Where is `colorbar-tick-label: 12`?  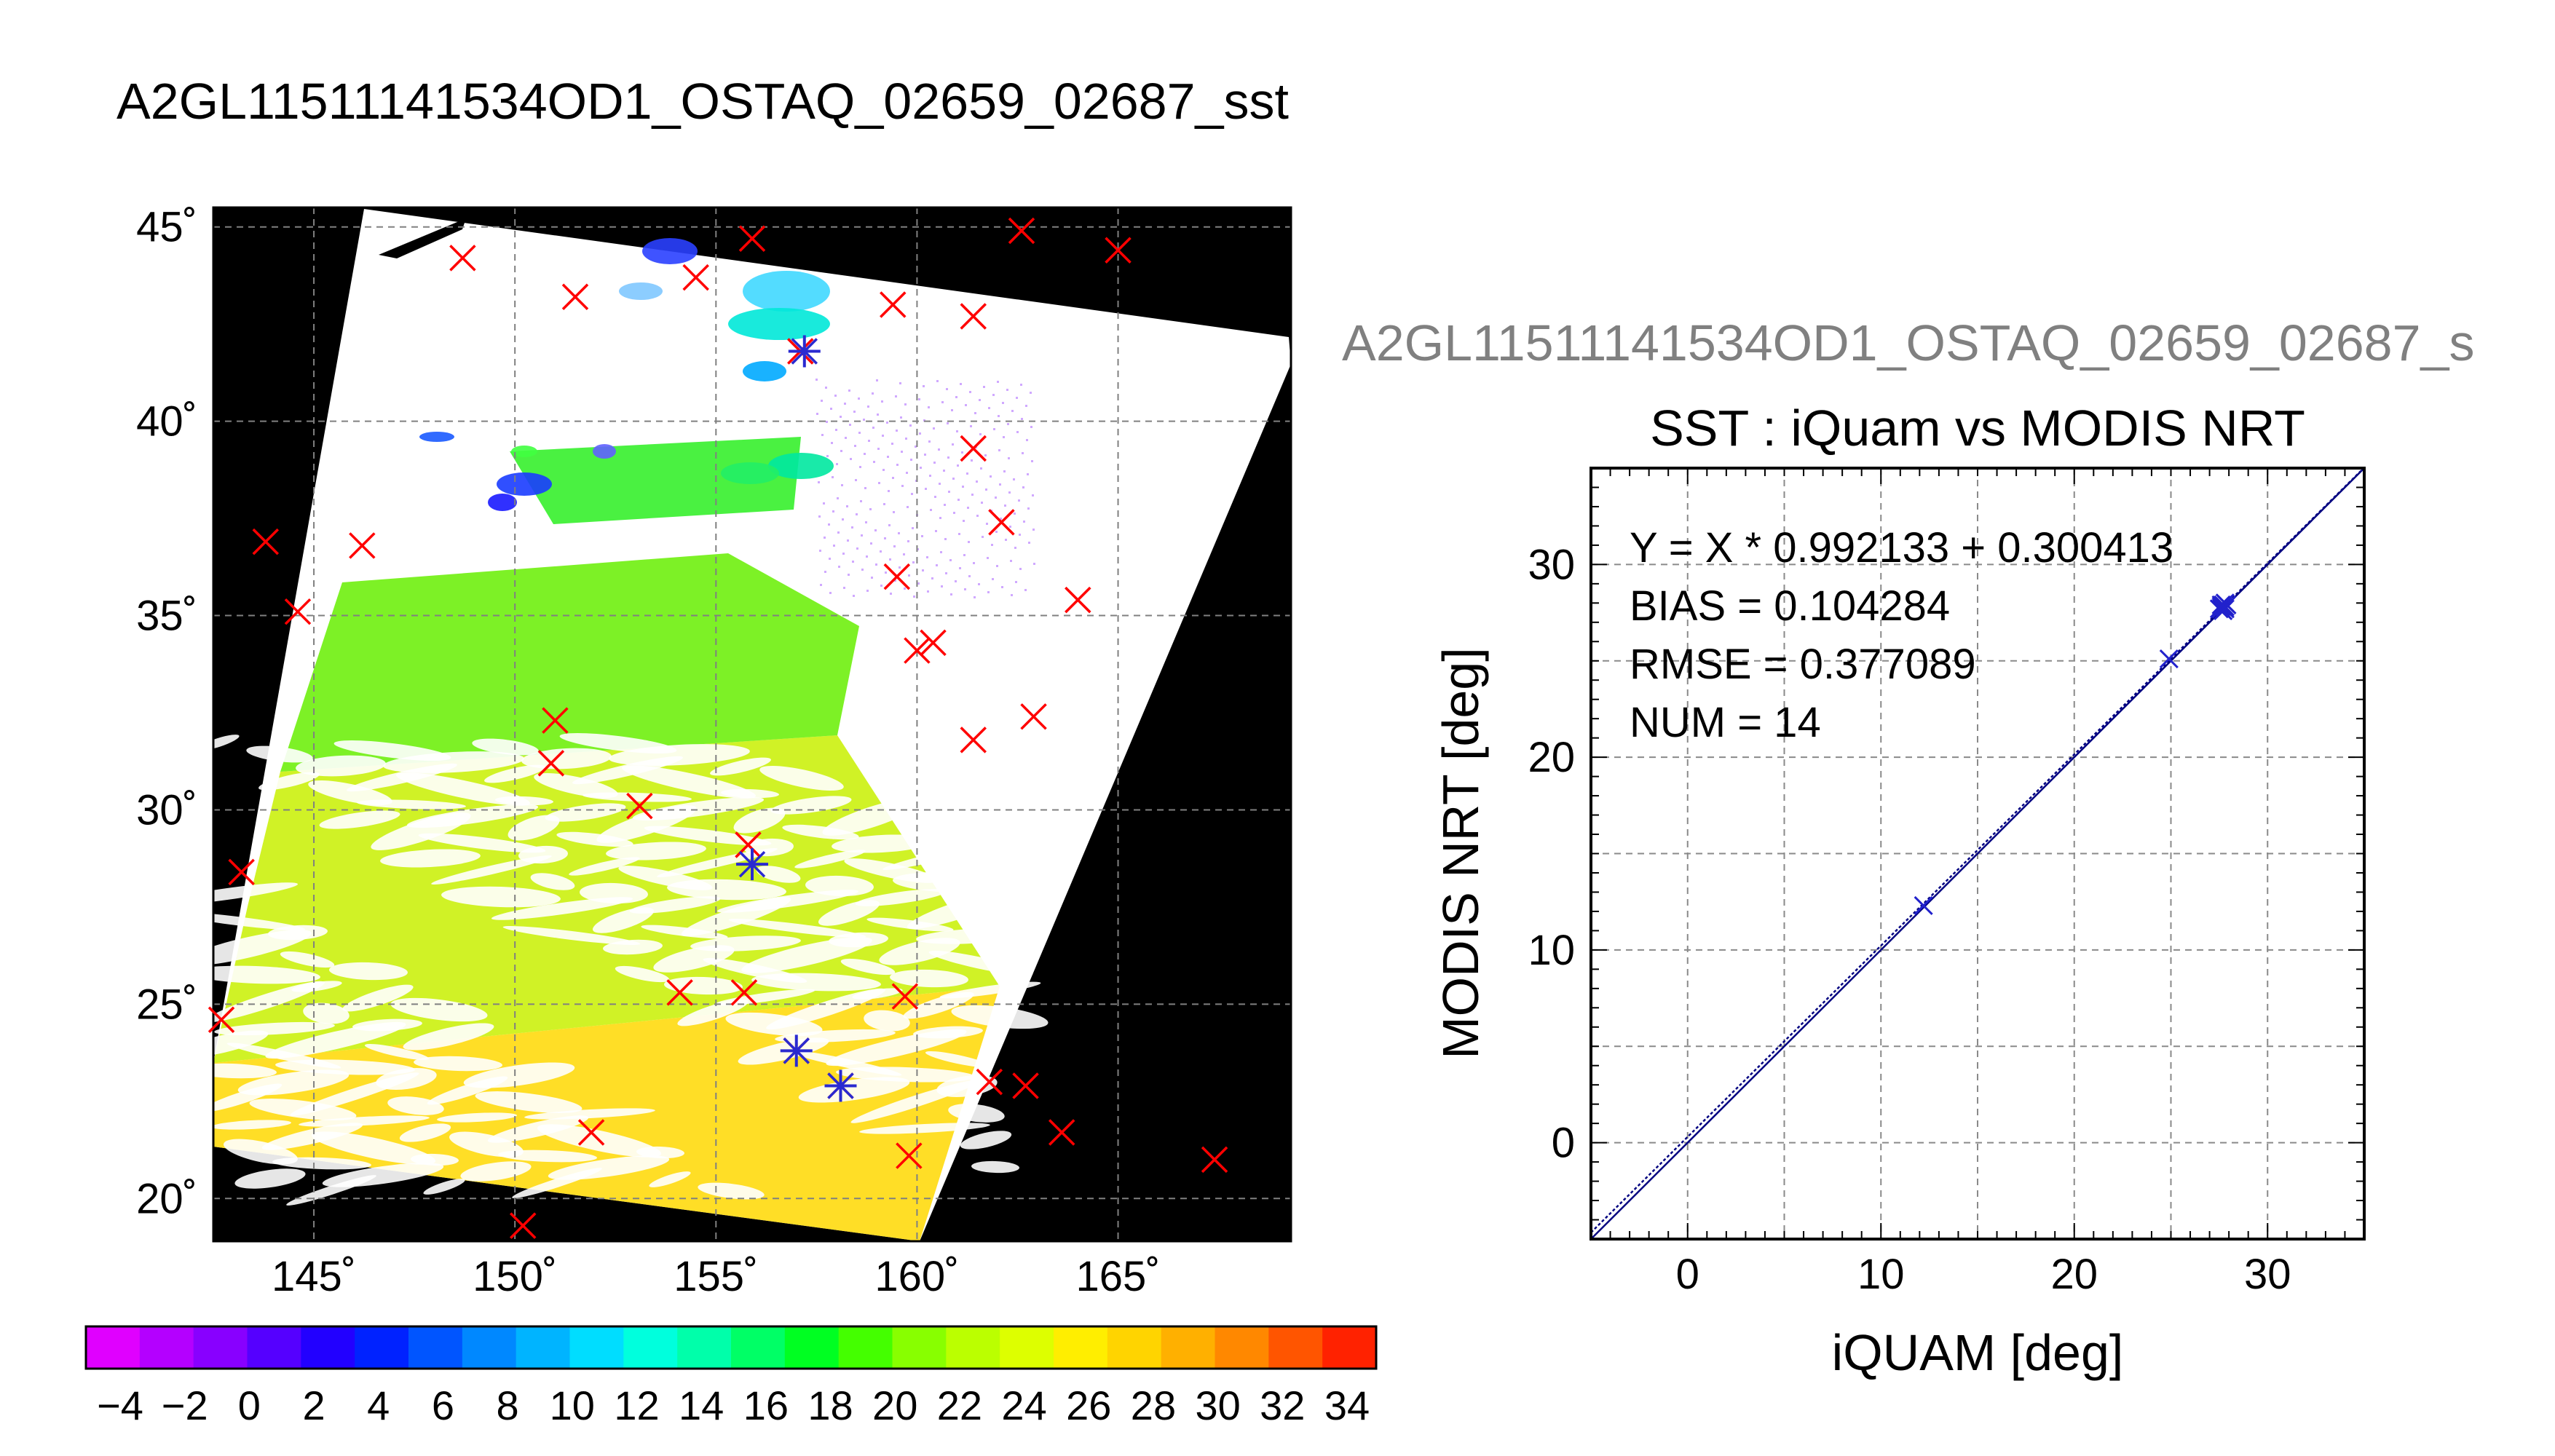
colorbar-tick-label: 12 is located at coordinates (636, 1405).